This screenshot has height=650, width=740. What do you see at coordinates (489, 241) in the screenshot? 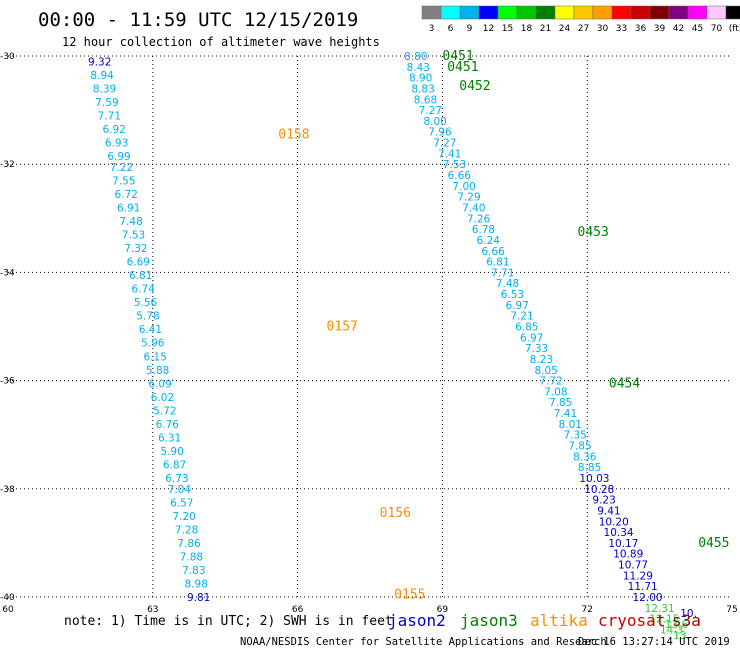
I see `swh-value-label: 6.24` at bounding box center [489, 241].